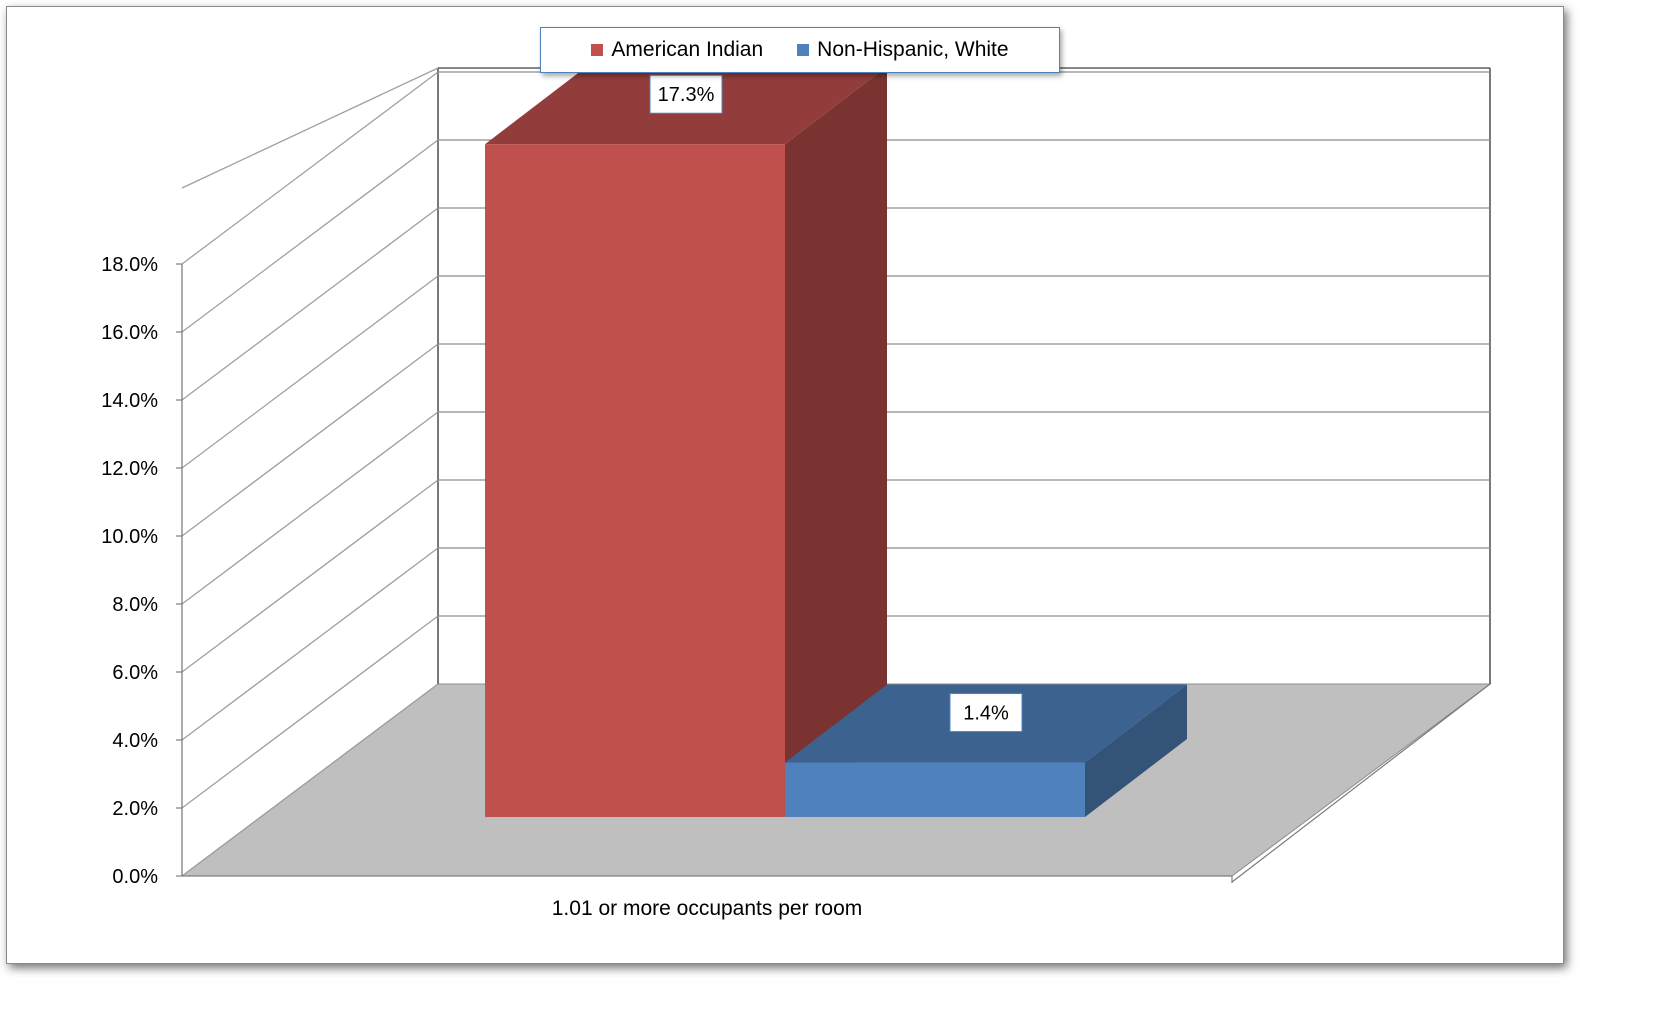  What do you see at coordinates (129, 333) in the screenshot?
I see `y-tick-label: 16.0%` at bounding box center [129, 333].